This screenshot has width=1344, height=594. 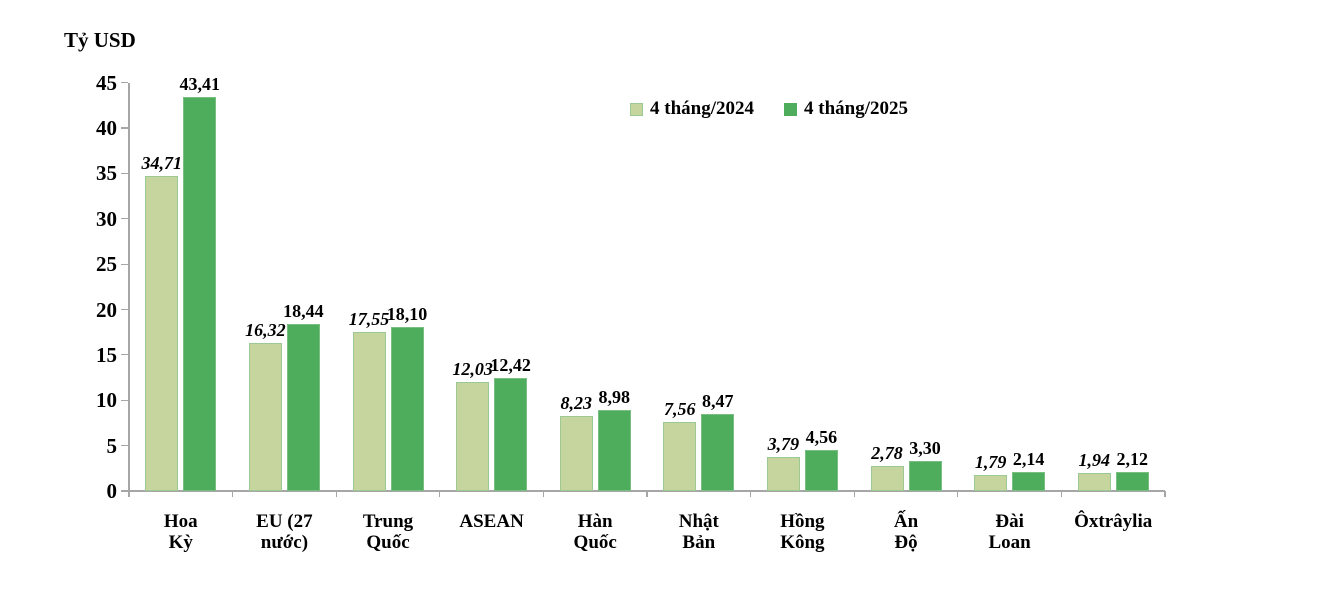 I want to click on category-label-line: Hồng, so click(x=802, y=521).